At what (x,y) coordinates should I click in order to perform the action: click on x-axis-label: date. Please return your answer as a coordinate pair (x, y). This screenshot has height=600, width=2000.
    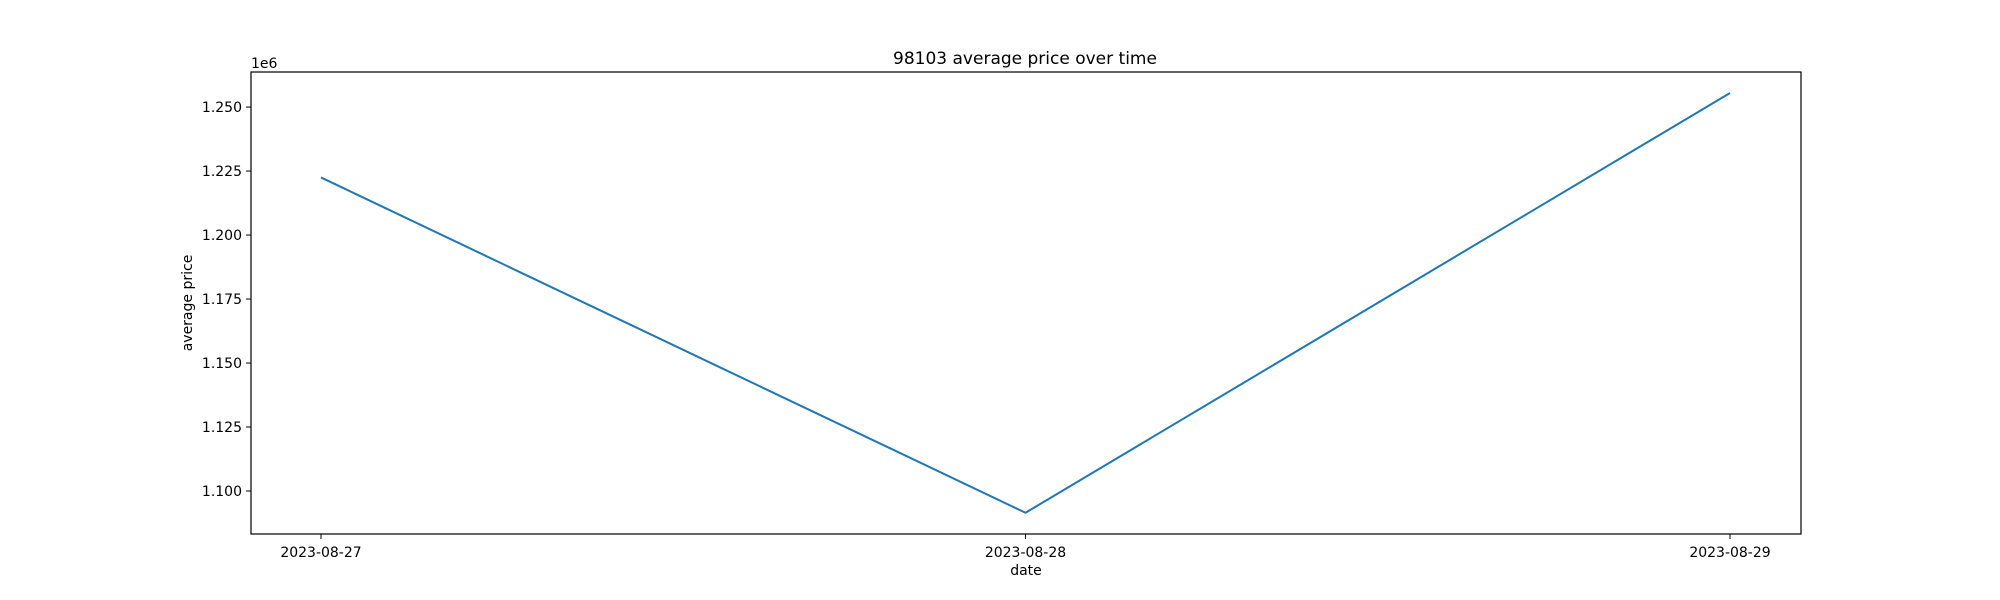
    Looking at the image, I should click on (1026, 571).